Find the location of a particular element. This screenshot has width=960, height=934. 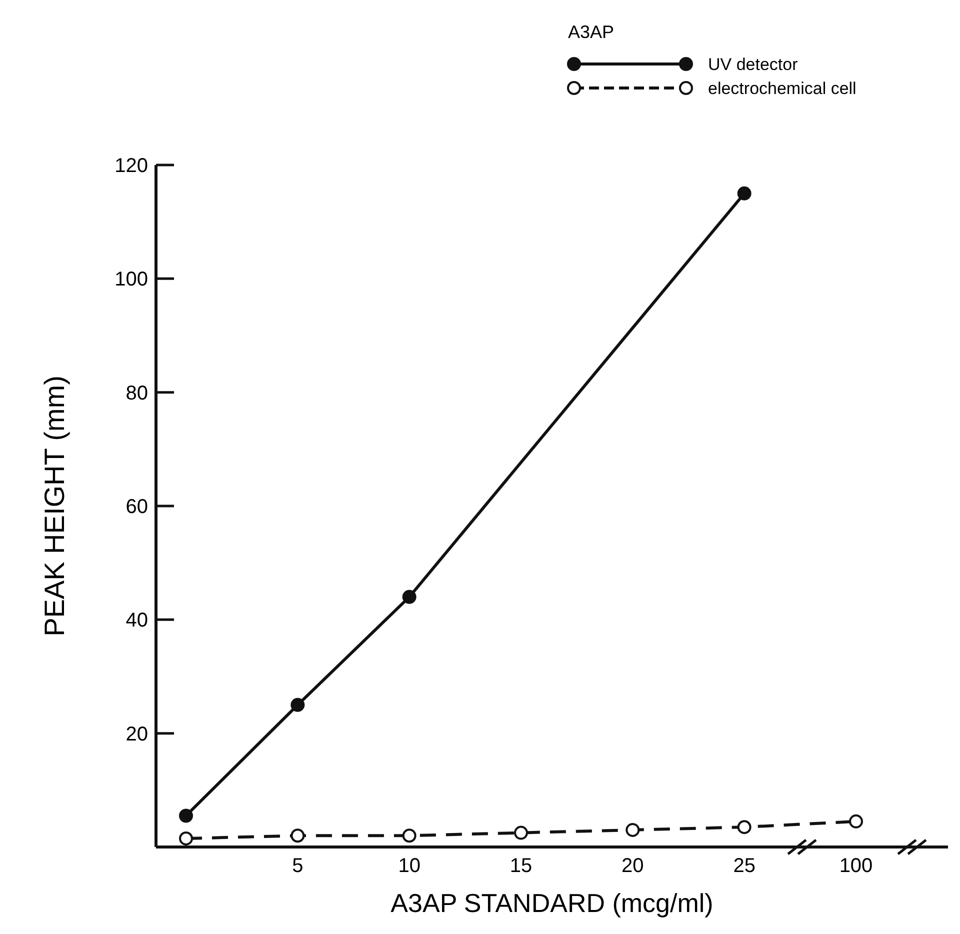

y-tick-label: 20 is located at coordinates (137, 734).